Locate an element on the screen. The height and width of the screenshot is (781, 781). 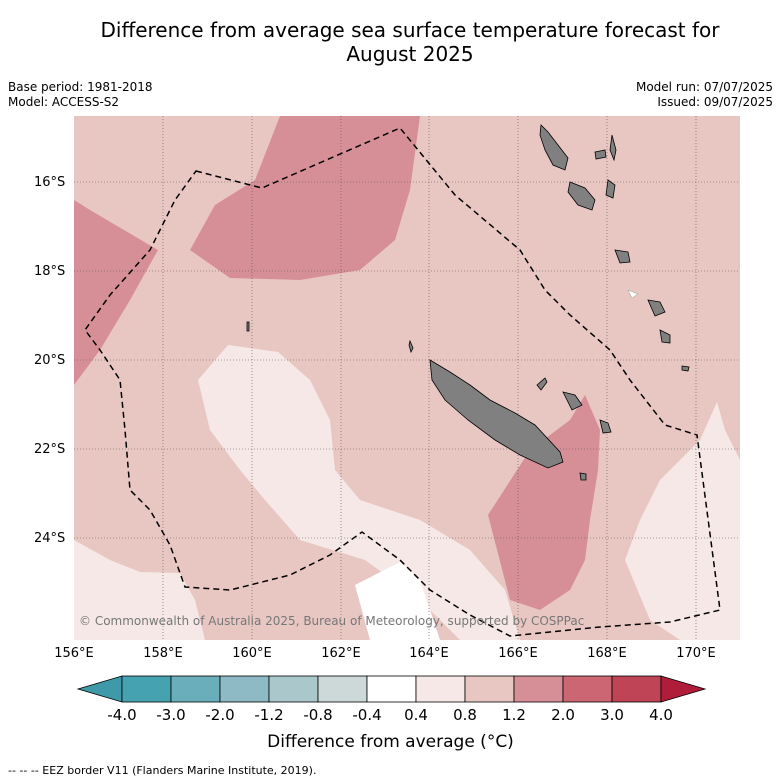
lon-tick-156e: 156°E is located at coordinates (74, 653).